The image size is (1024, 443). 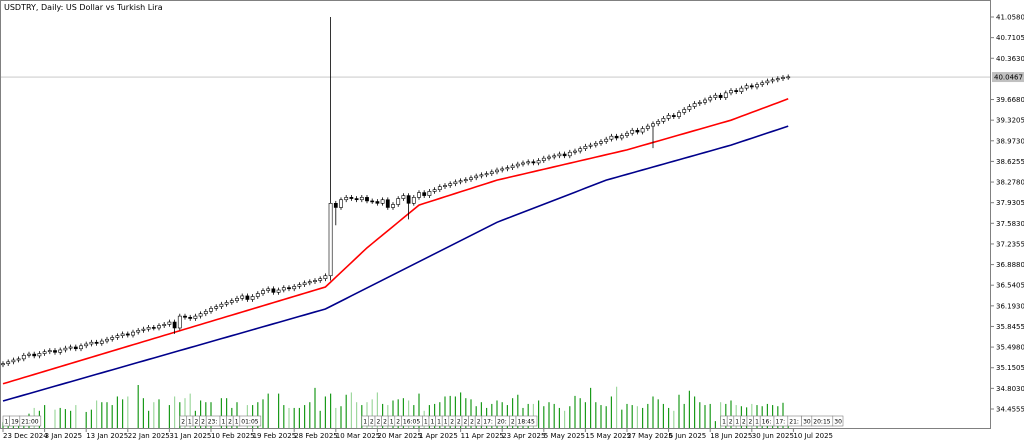 What do you see at coordinates (399, 436) in the screenshot?
I see `x-tick-label: 20 Mar 2025` at bounding box center [399, 436].